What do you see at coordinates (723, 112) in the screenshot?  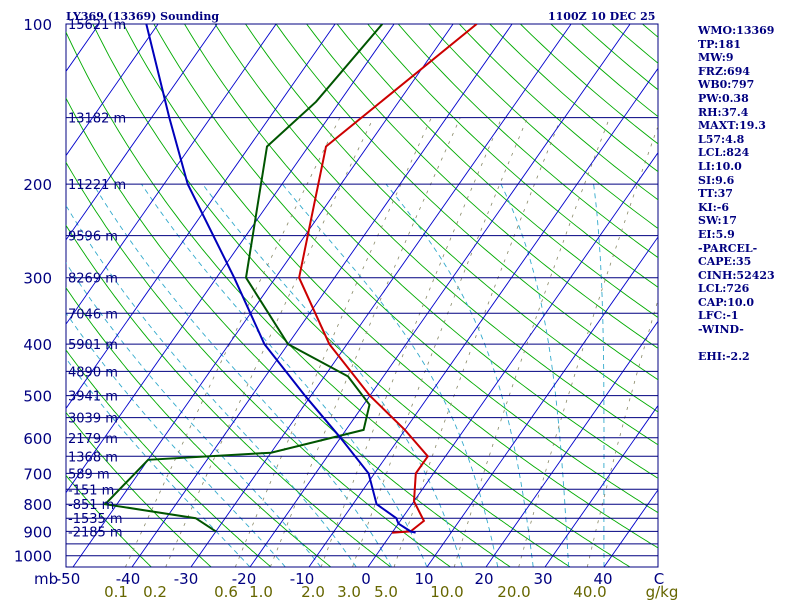 I see `index-value: RH:37.4` at bounding box center [723, 112].